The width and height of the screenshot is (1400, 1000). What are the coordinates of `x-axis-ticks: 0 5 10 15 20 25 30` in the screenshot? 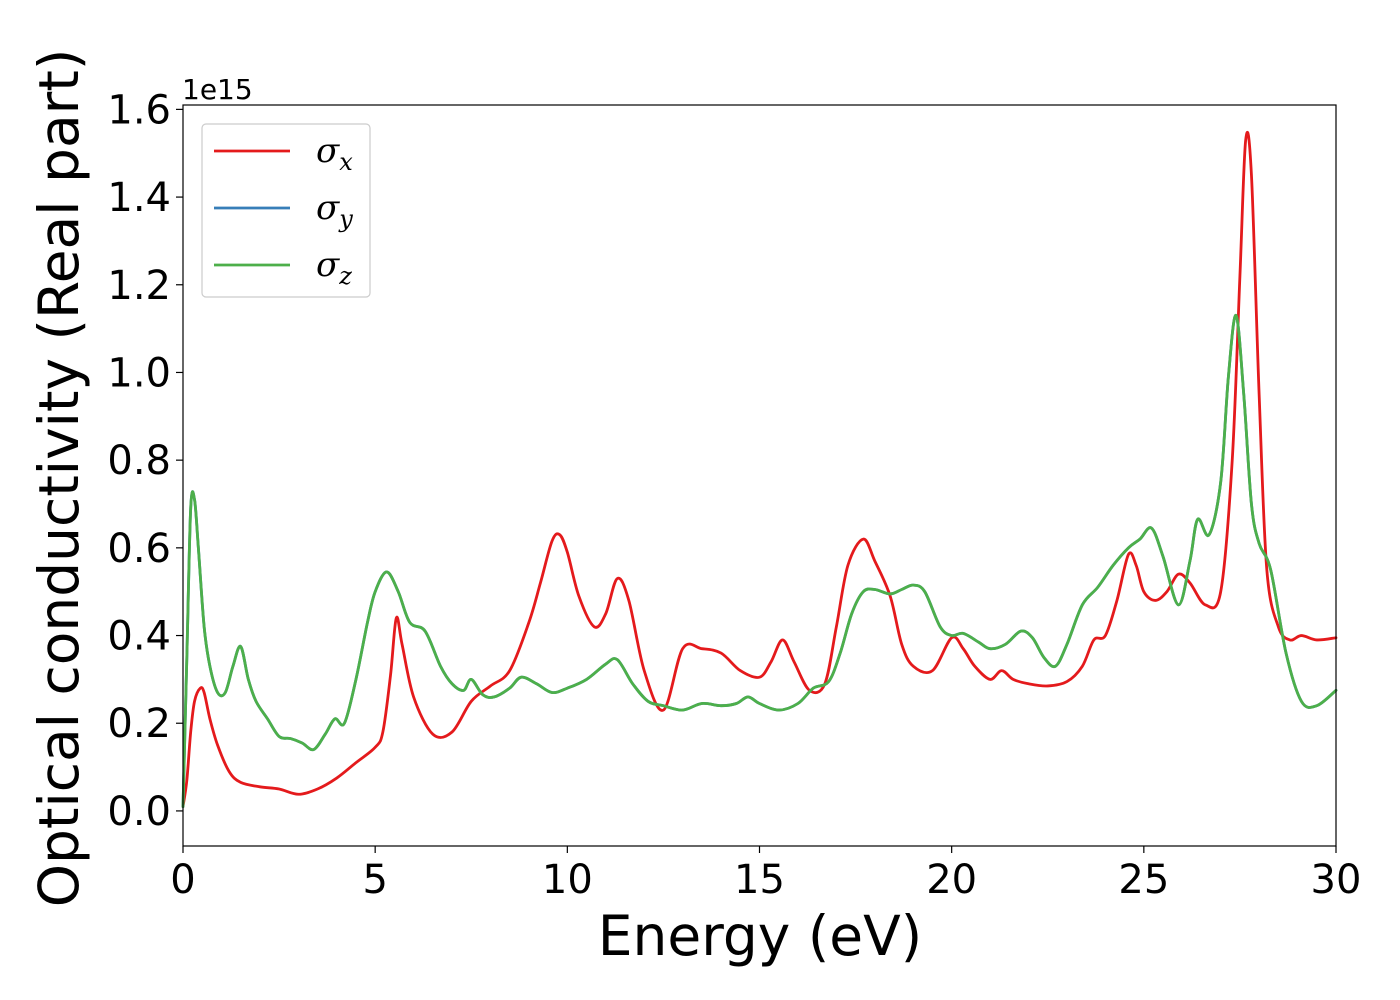 It's located at (765, 874).